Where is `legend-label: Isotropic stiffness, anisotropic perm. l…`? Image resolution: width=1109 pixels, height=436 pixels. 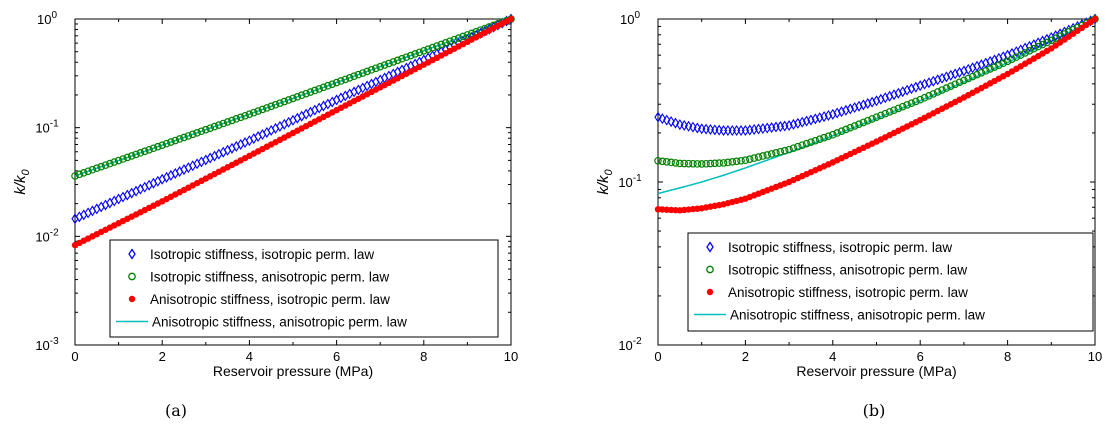 legend-label: Isotropic stiffness, anisotropic perm. l… is located at coordinates (847, 270).